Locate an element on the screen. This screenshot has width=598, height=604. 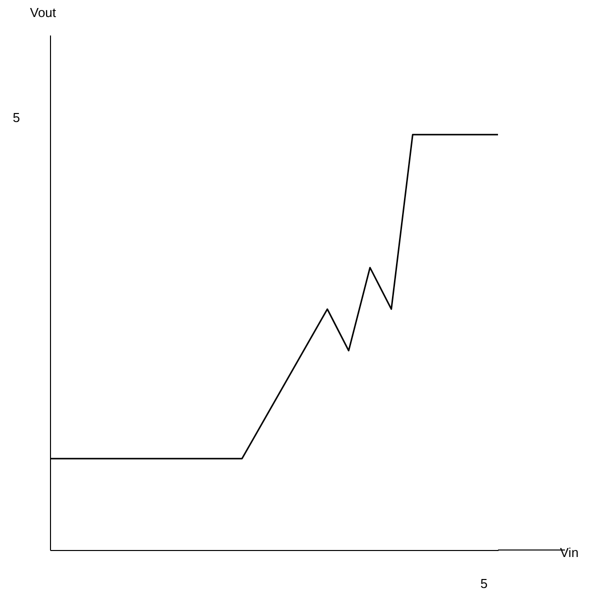
text: Vout is located at coordinates (43, 12).